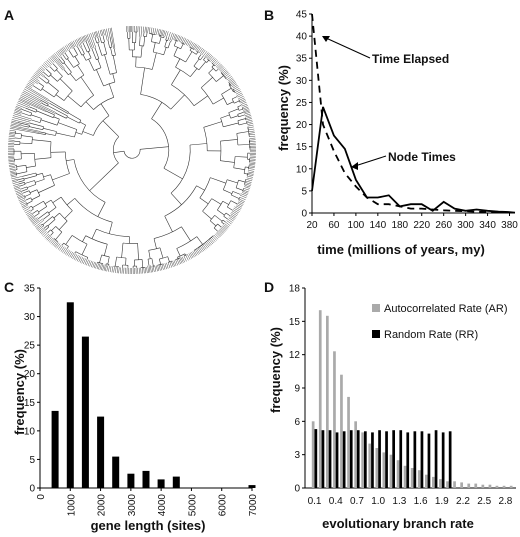 Image resolution: width=520 pixels, height=537 pixels. I want to click on panel-b-x-tick-label: 60, so click(334, 225).